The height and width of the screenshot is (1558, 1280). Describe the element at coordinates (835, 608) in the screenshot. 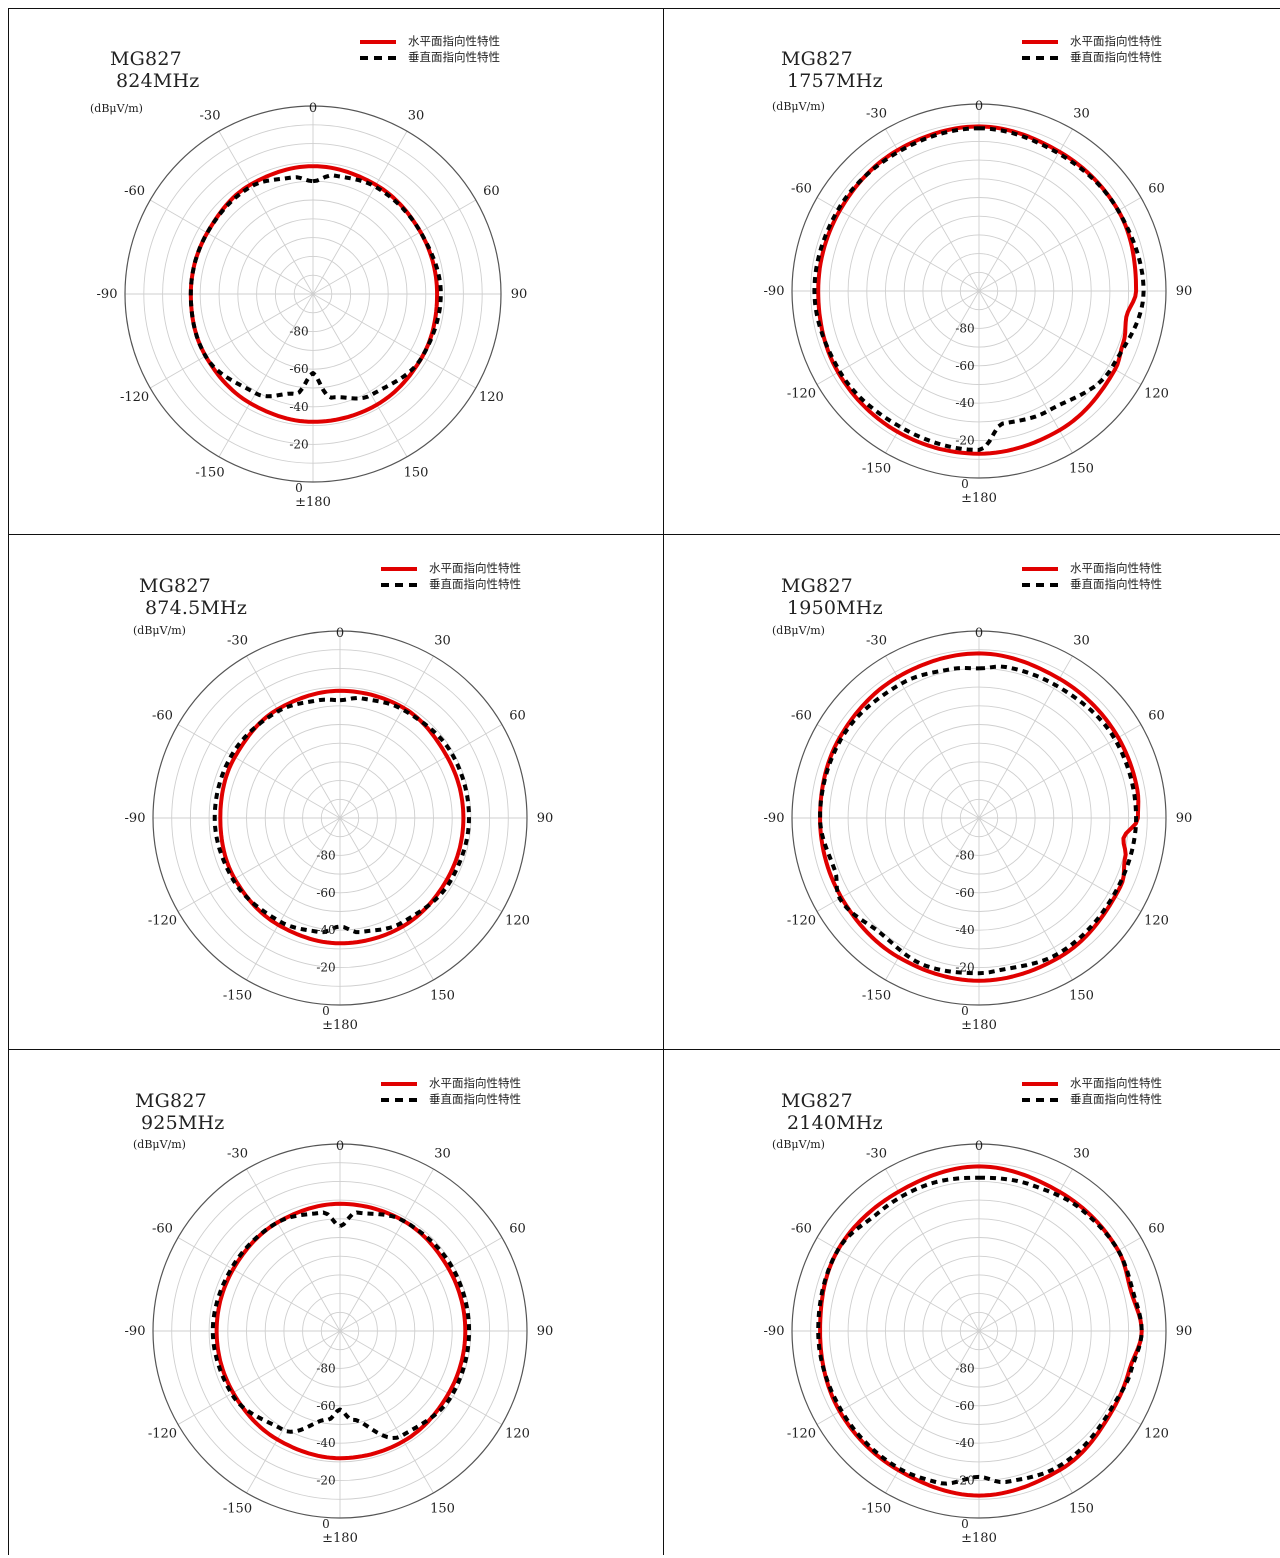

I see `chart-frequency-label: 1950MHz` at that location.